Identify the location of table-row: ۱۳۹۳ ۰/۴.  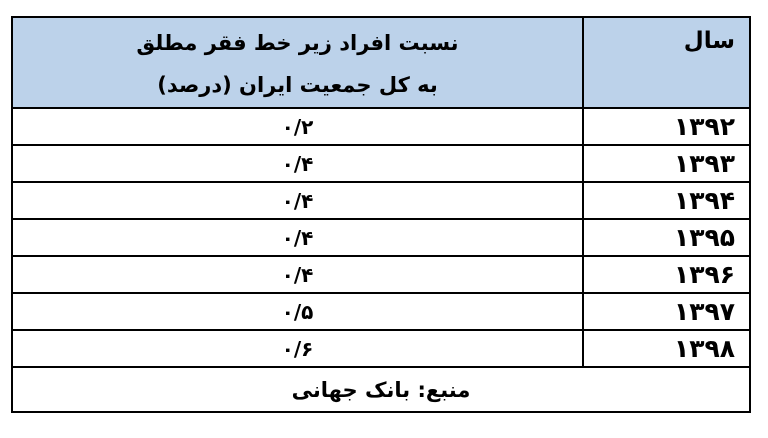
(381, 163).